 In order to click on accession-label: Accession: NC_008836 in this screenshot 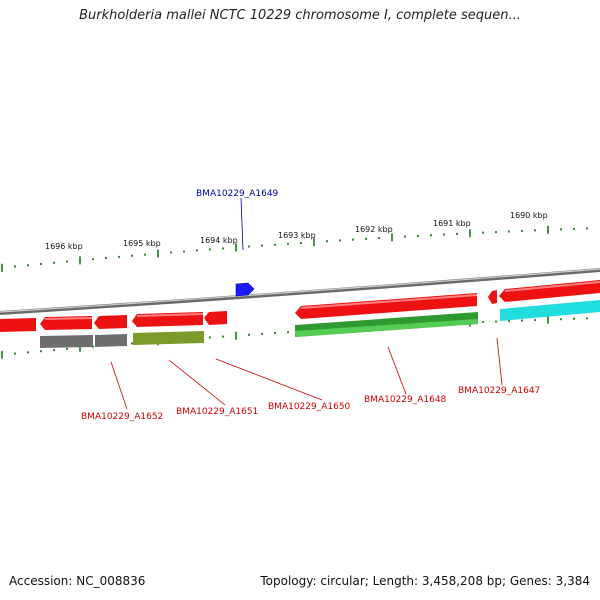, I will do `click(77, 581)`.